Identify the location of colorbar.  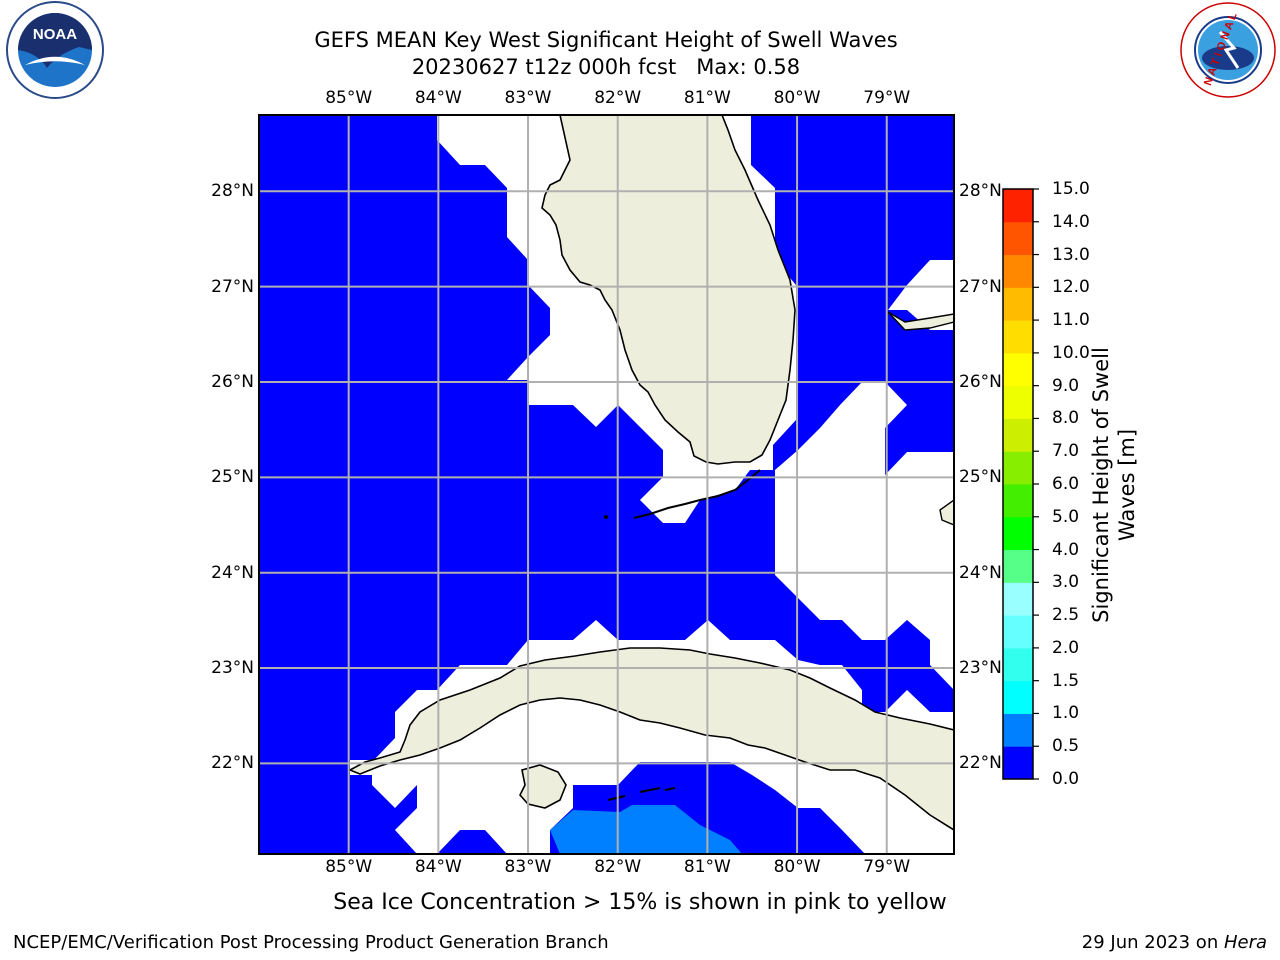
(1020, 484).